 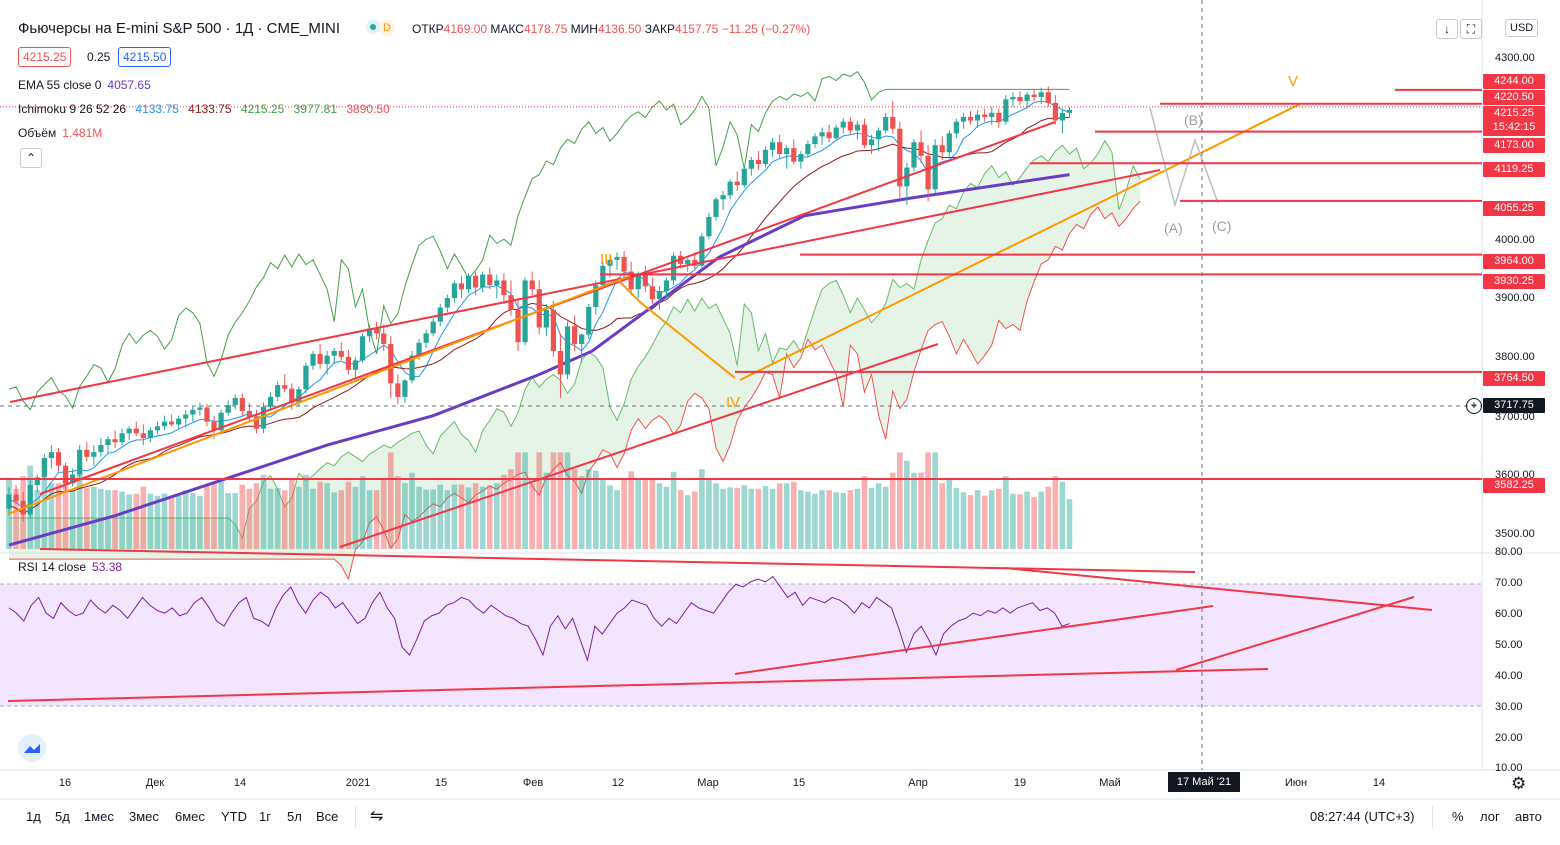 I want to click on time-tick: Май, so click(x=1110, y=783).